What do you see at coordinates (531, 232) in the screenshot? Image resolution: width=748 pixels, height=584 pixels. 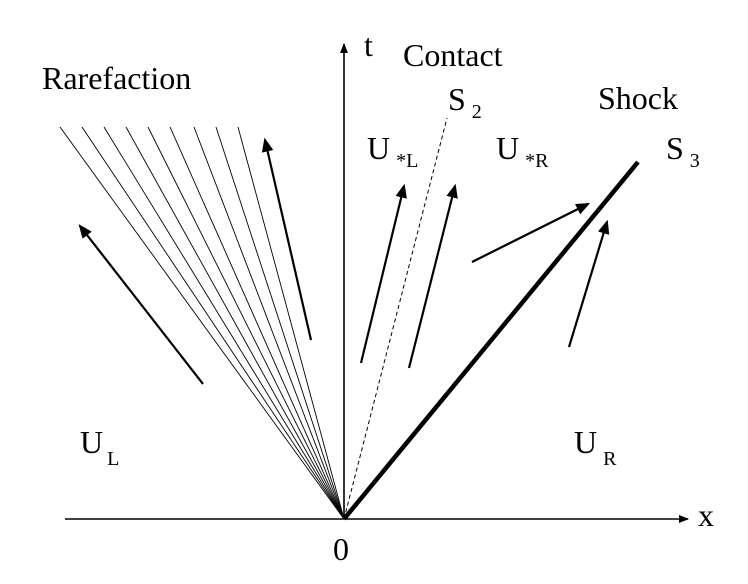 I see `velocity-arrow-shock` at bounding box center [531, 232].